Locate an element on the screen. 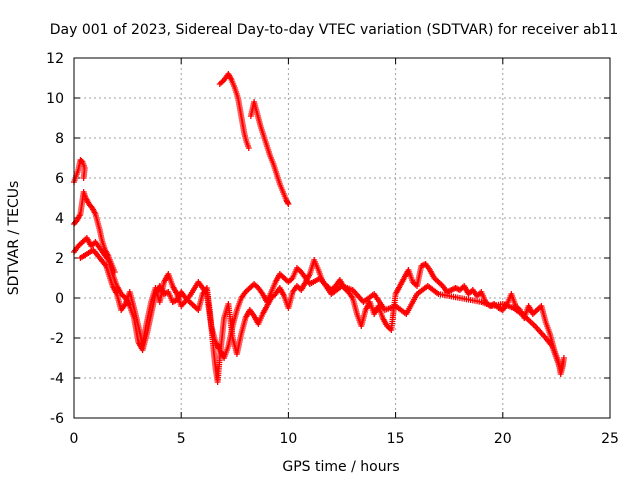 The height and width of the screenshot is (480, 640). y-tick-label: 12 is located at coordinates (55, 59).